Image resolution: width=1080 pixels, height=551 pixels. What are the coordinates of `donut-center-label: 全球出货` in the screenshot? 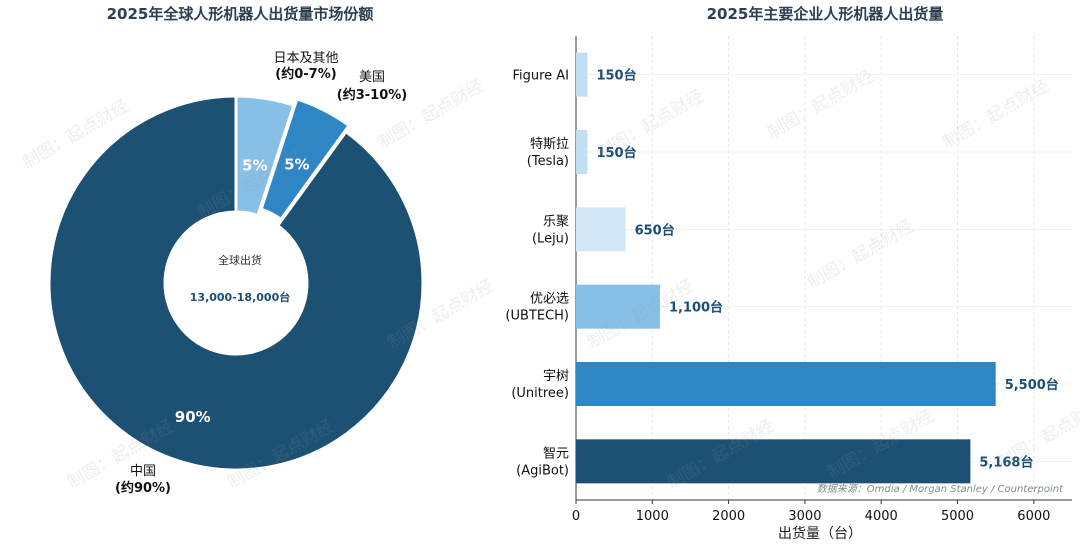 It's located at (240, 260).